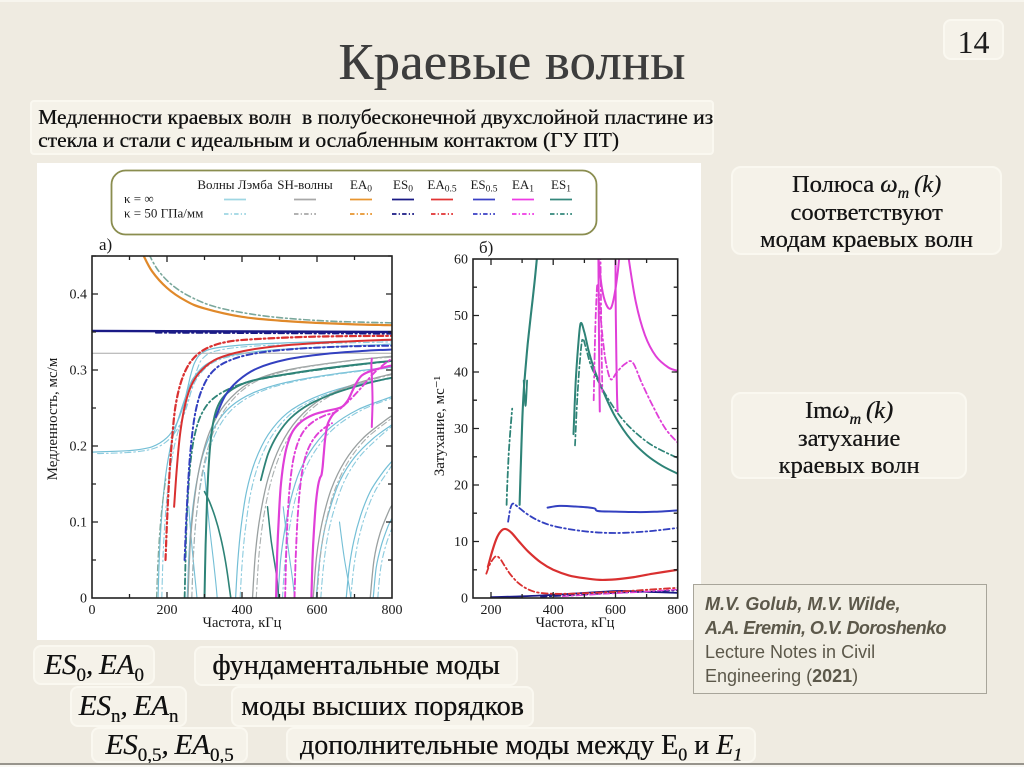 The height and width of the screenshot is (767, 1024). What do you see at coordinates (486, 247) in the screenshot?
I see `svg-text: б)` at bounding box center [486, 247].